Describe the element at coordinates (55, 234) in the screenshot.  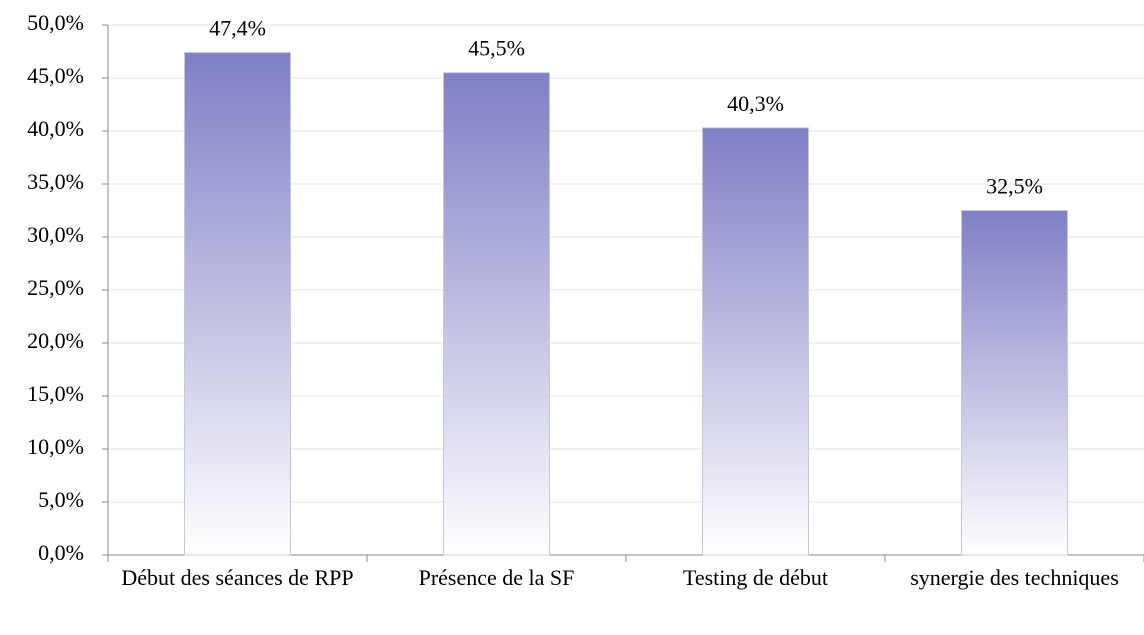
I see `y-tick-label: 30,0%` at that location.